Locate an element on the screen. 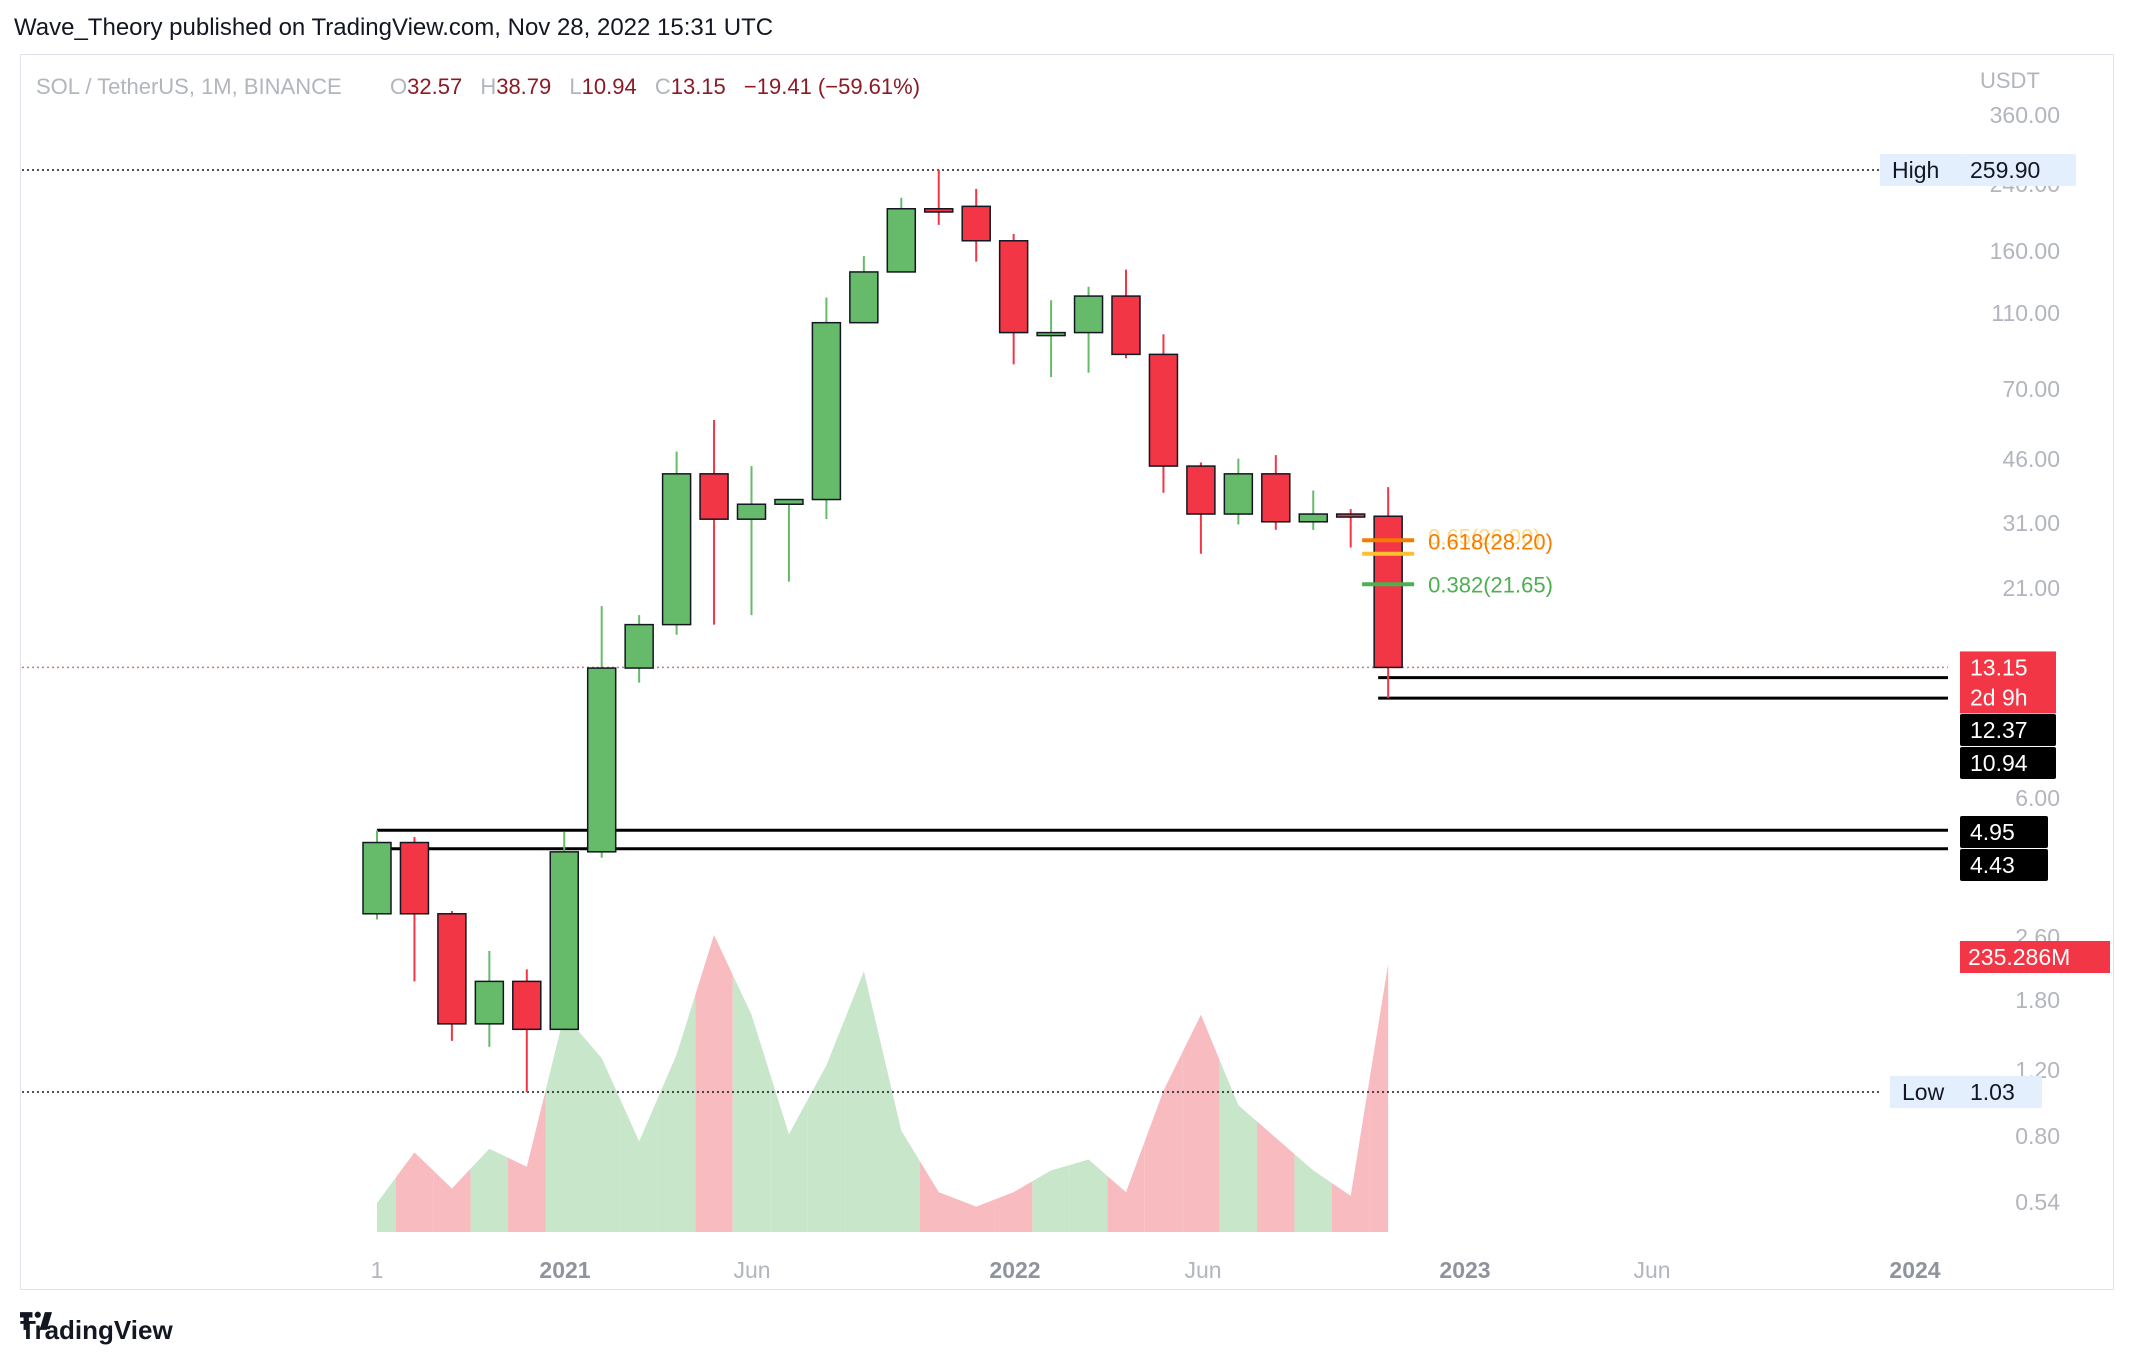 The width and height of the screenshot is (2132, 1360). y-tick-label: 0.80 is located at coordinates (2037, 1136).